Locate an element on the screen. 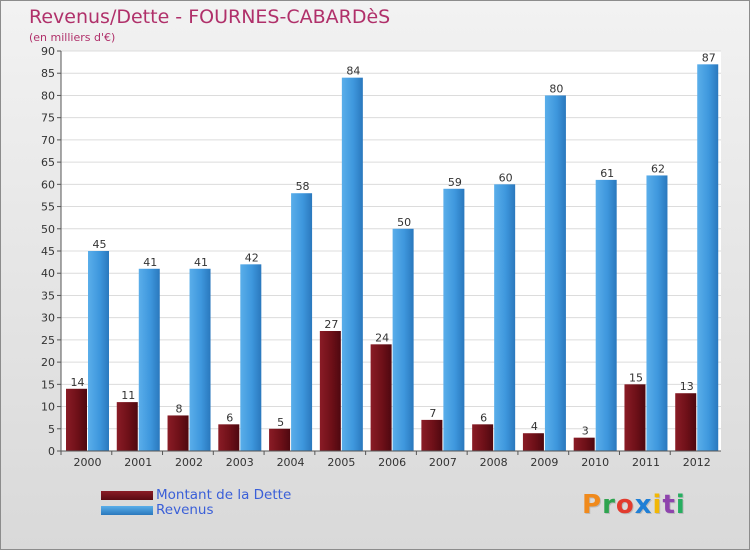 The height and width of the screenshot is (550, 750). x-tick-label-2006: 2006 is located at coordinates (392, 462).